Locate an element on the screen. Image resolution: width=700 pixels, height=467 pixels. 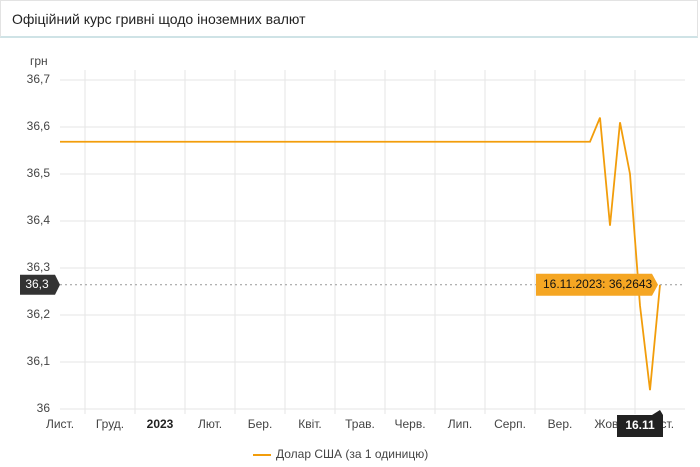
x-tick-label: Трав. is located at coordinates (360, 424).